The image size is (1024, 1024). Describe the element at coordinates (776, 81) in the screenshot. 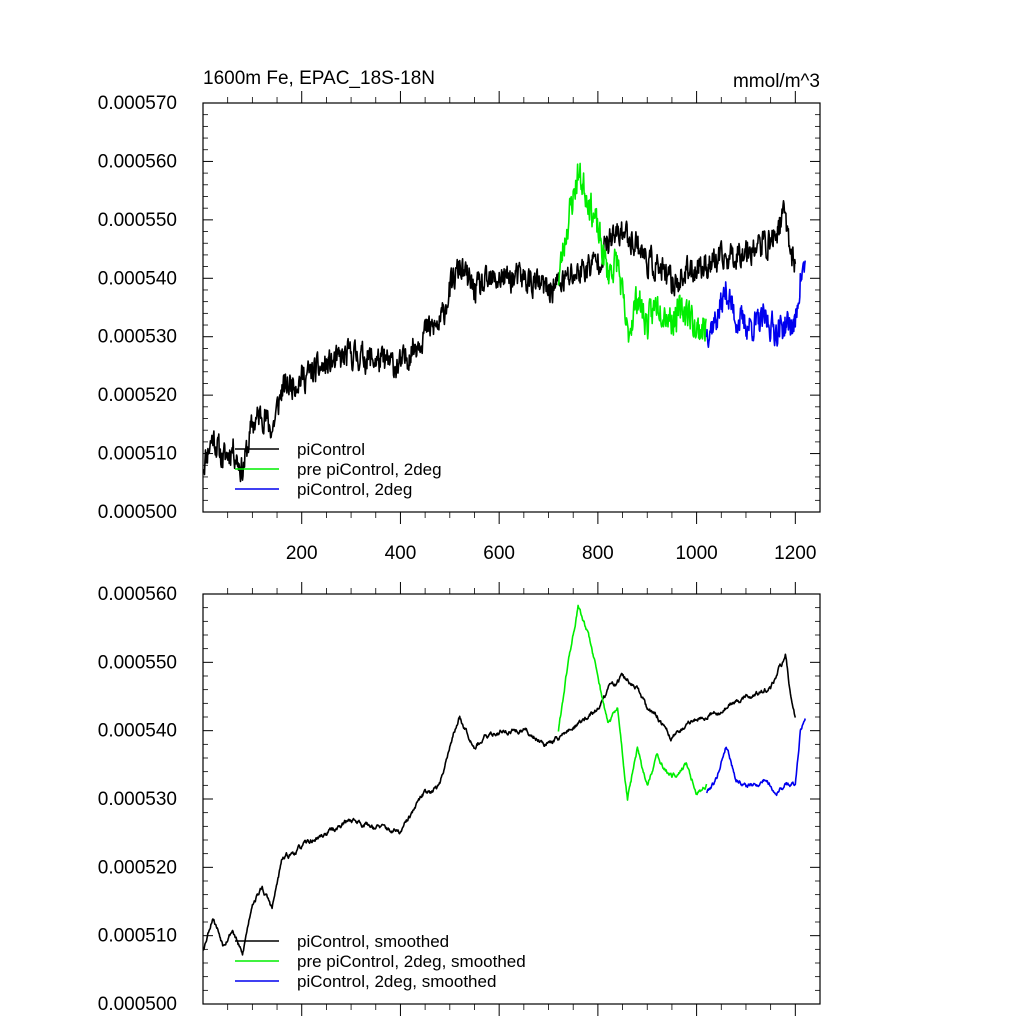

I see `top-chart-units-label: mmol/m^3` at that location.